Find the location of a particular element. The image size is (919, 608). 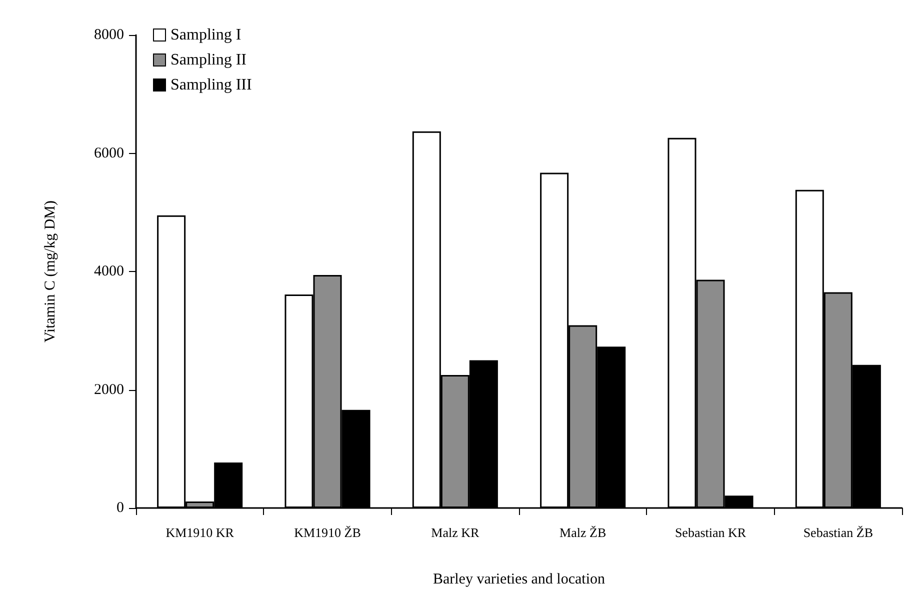

legend-label: Sampling II is located at coordinates (208, 60).